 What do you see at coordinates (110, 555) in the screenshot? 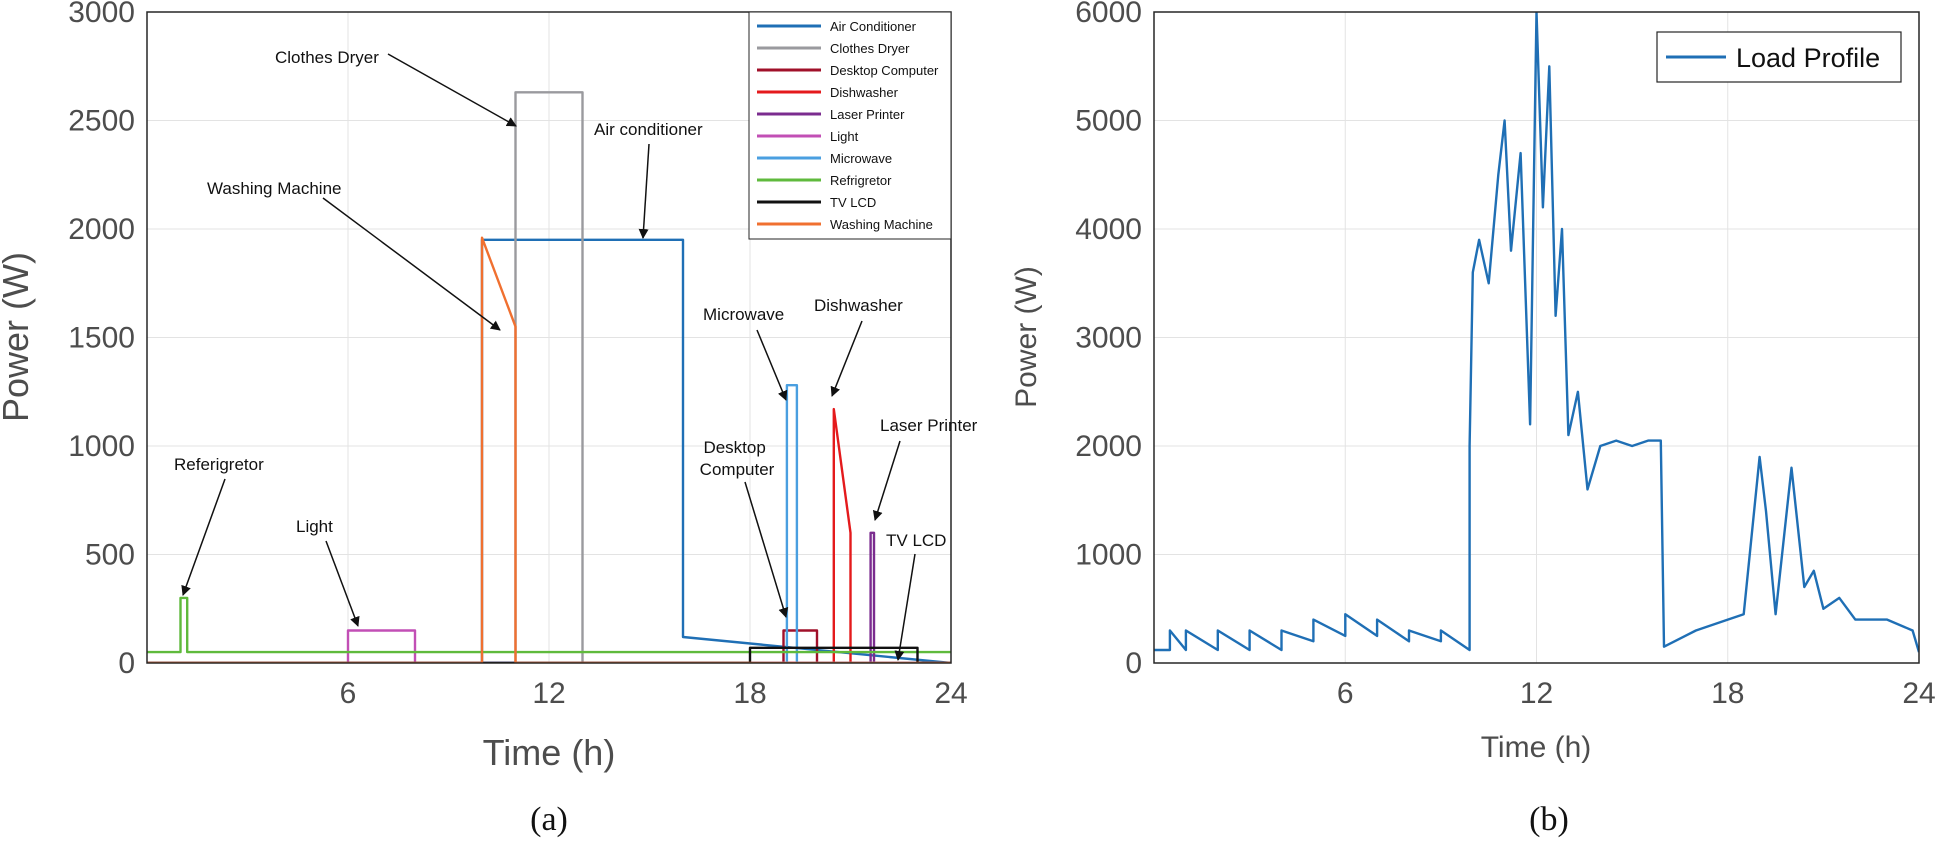
I see `panel-a-ytick-label: 500` at bounding box center [110, 555].